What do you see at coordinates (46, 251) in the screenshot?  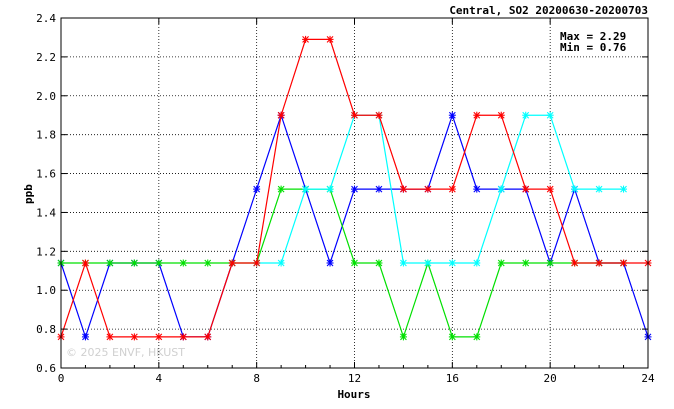 I see `y-tick-label: 1.2` at bounding box center [46, 251].